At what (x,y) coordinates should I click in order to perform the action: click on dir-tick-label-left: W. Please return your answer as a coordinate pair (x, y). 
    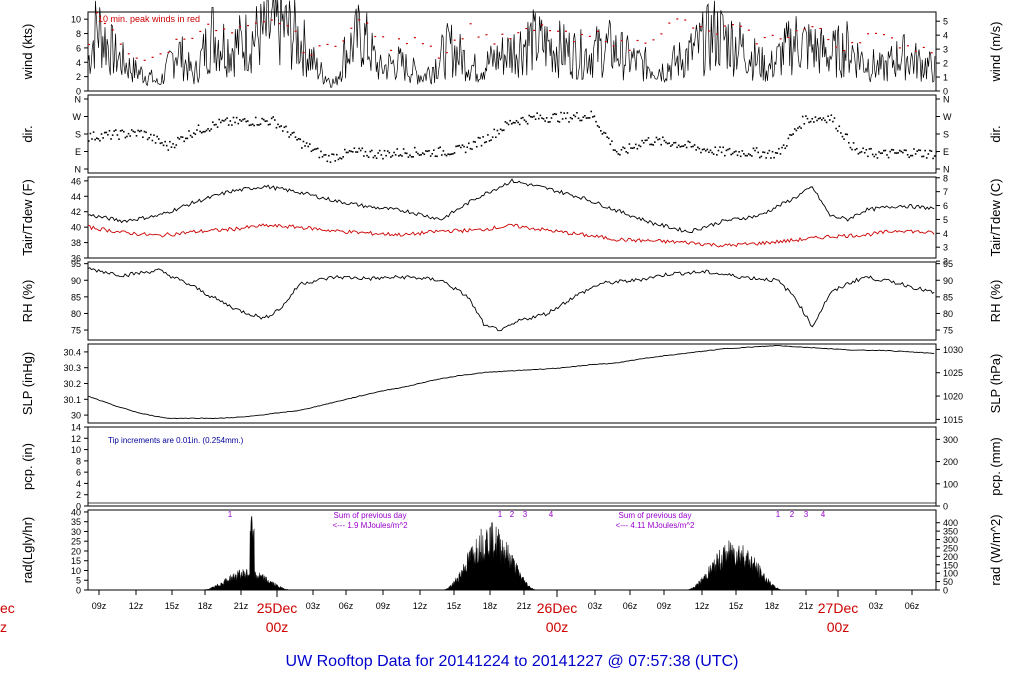
    Looking at the image, I should click on (77, 117).